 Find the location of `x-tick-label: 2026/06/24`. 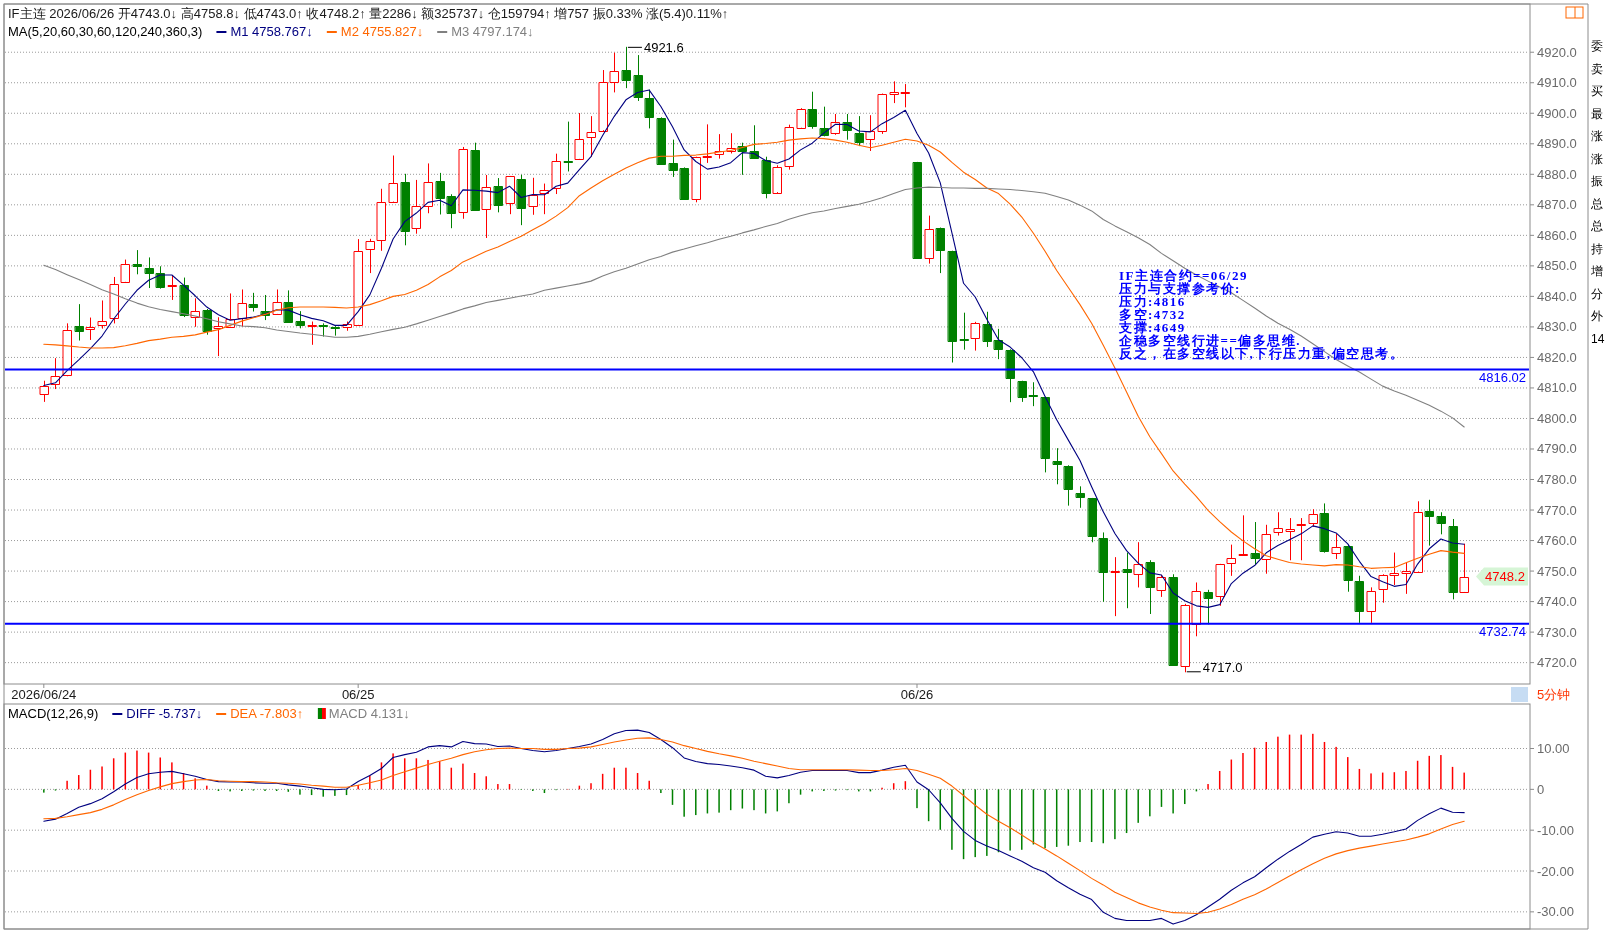

x-tick-label: 2026/06/24 is located at coordinates (44, 694).